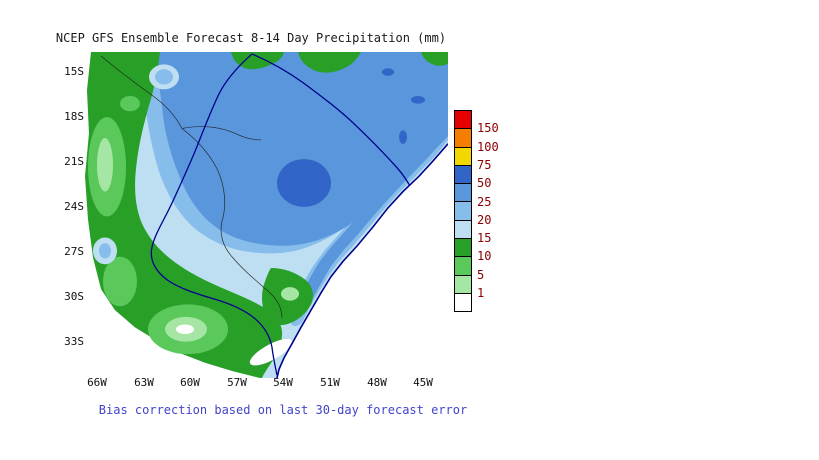 Image resolution: width=819 pixels, height=460 pixels. Describe the element at coordinates (74, 341) in the screenshot. I see `lat-label: 33S` at that location.